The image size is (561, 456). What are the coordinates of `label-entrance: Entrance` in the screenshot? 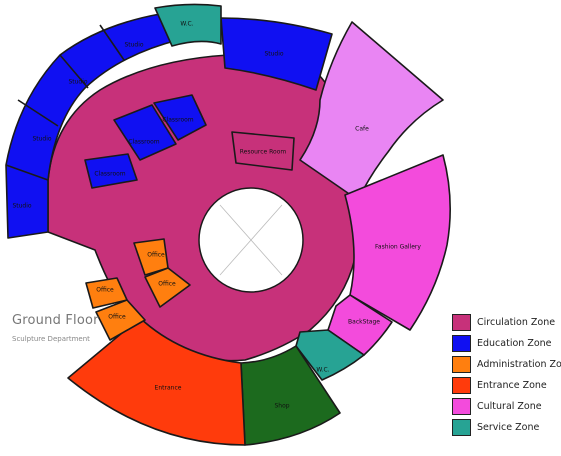 It's located at (168, 388).